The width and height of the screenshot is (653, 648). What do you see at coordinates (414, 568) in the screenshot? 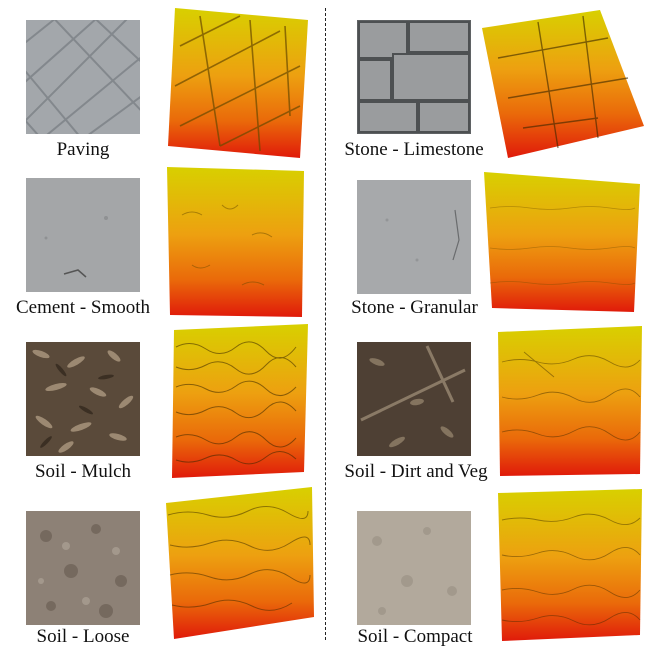
I see `compact-soil-texture-photo` at bounding box center [414, 568].